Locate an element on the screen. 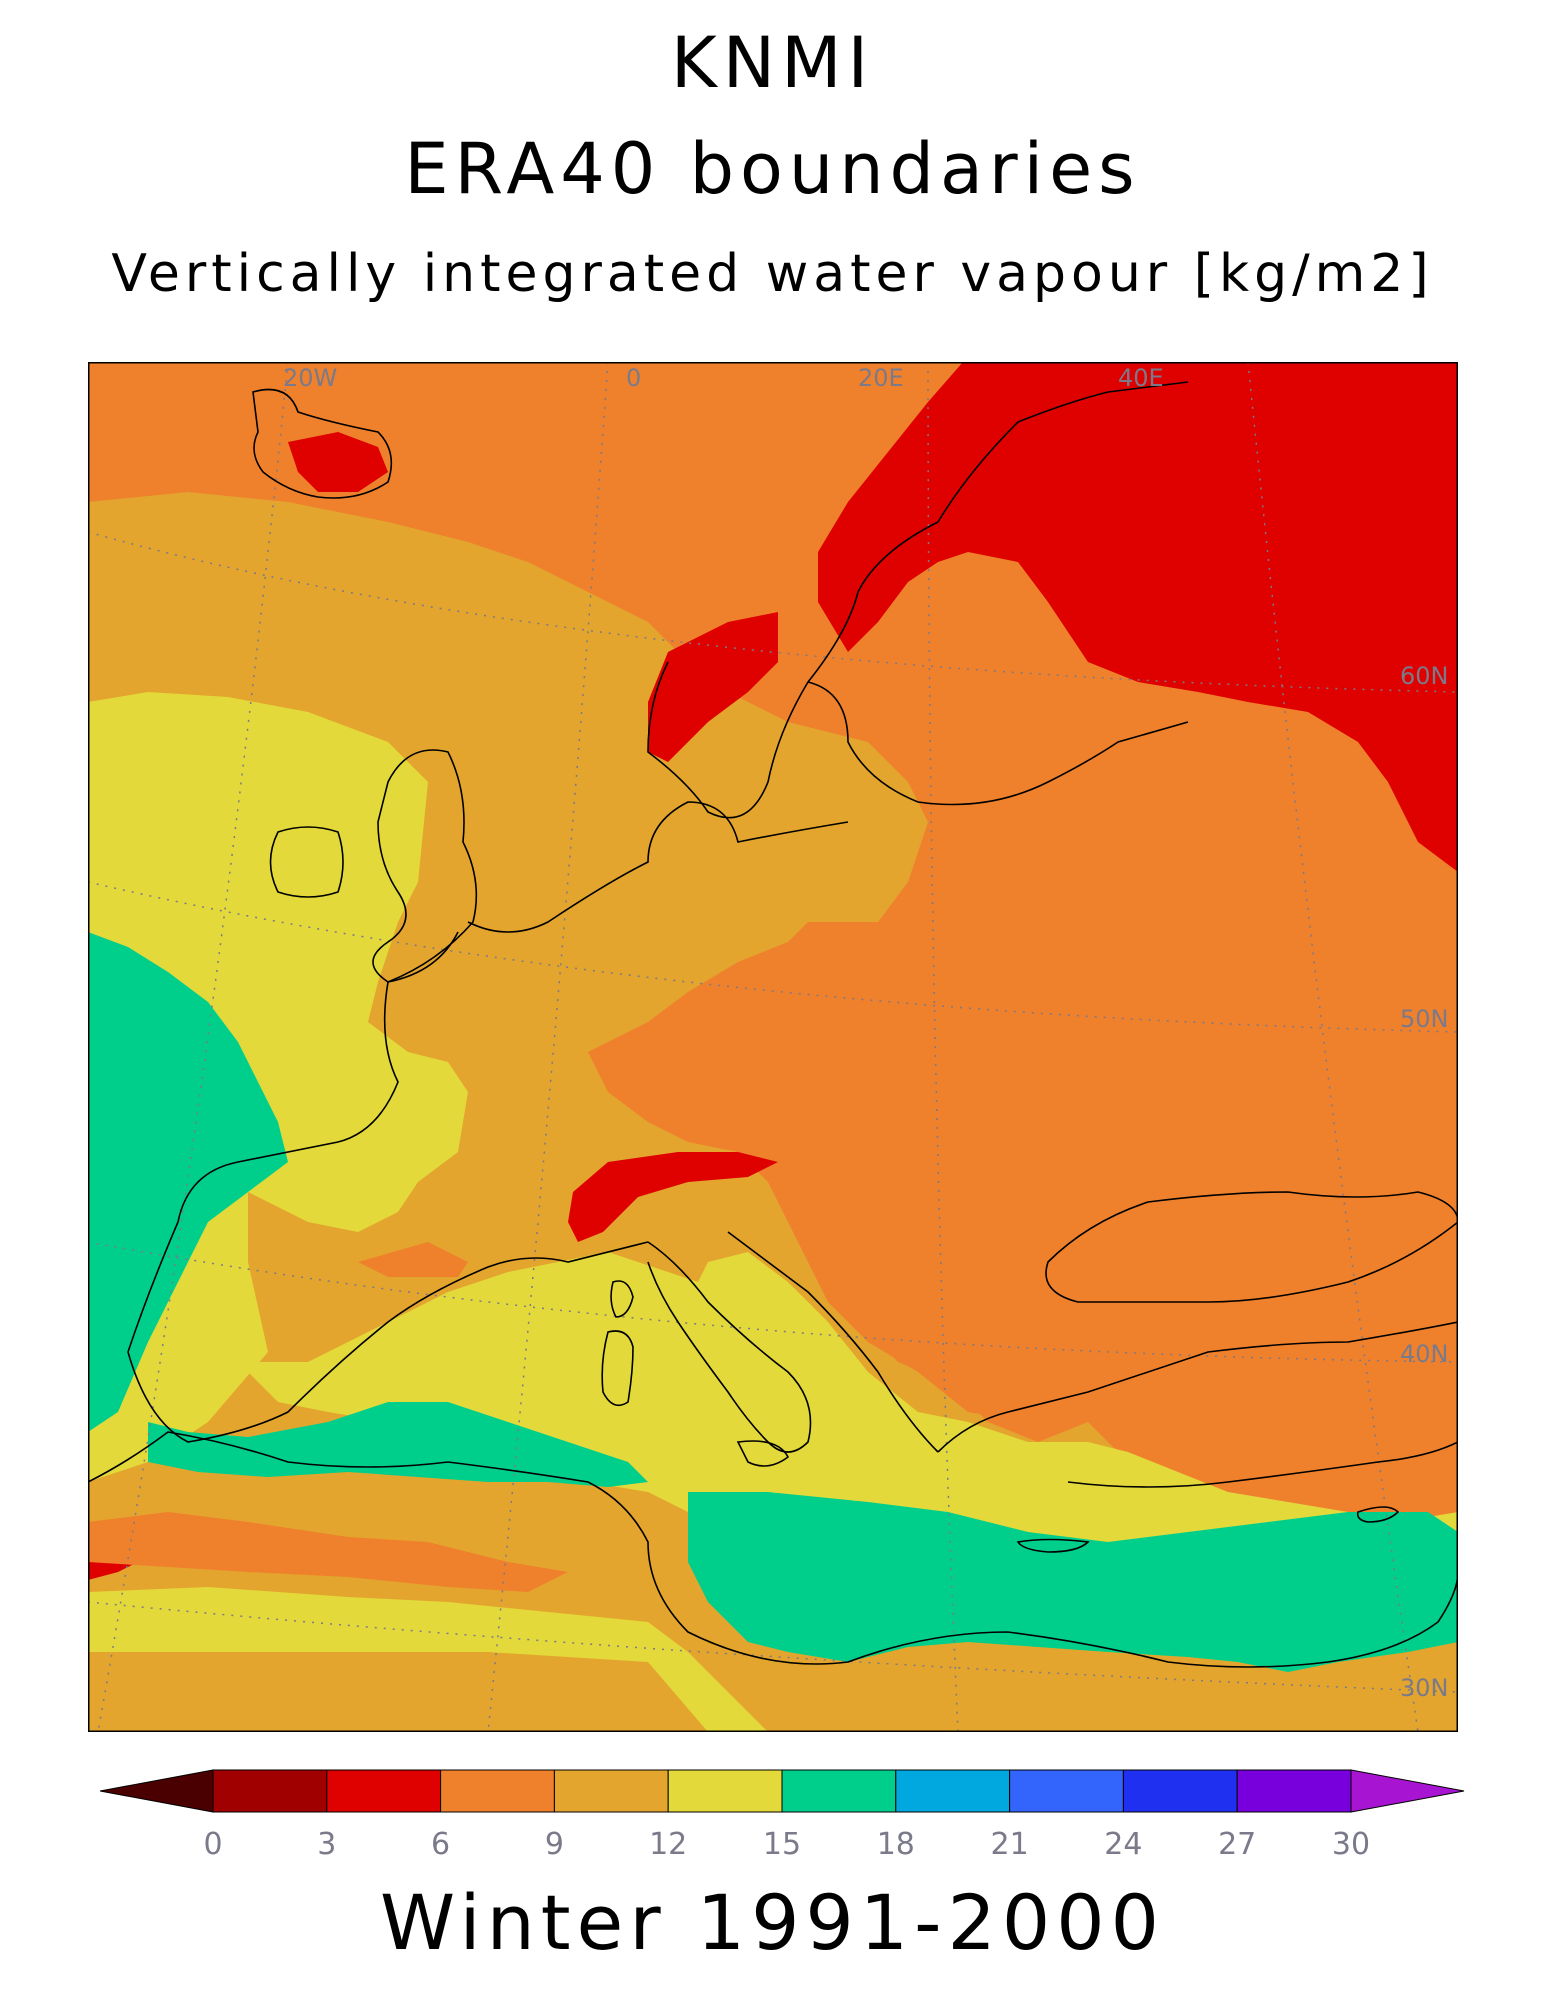  institution-title: KNMI is located at coordinates (772, 63).